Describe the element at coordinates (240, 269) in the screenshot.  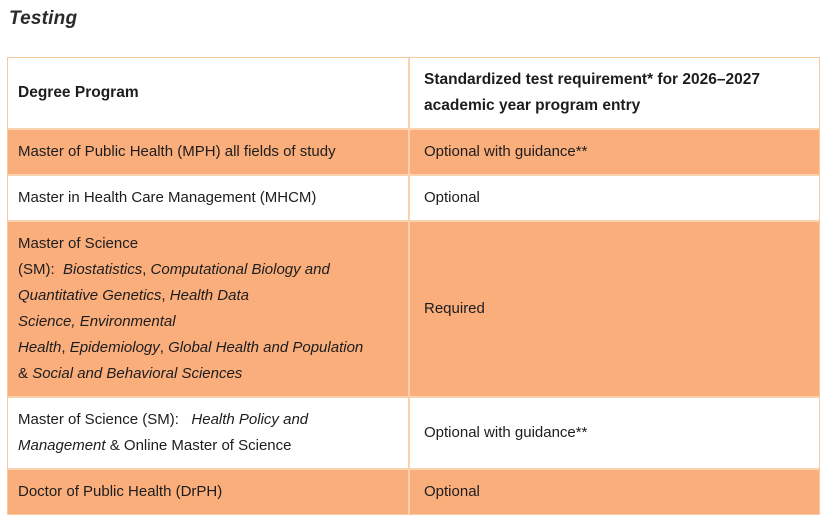
I see `program-name-italic: Computational Biology and` at that location.